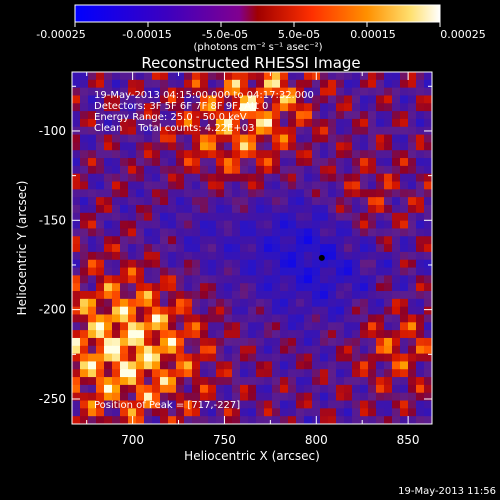 The width and height of the screenshot is (500, 500). I want to click on annotation-time-range: 19-May-2013 04:15:00.000 to 04:17:32.000, so click(204, 95).